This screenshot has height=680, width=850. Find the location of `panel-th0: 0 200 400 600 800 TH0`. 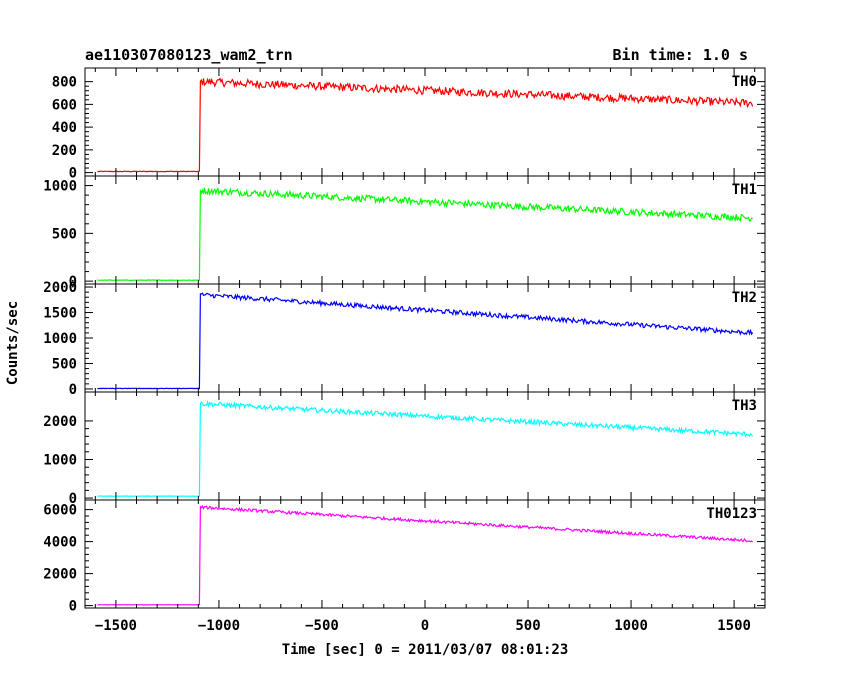

panel-th0: 0 200 400 600 800 TH0 is located at coordinates (409, 124).